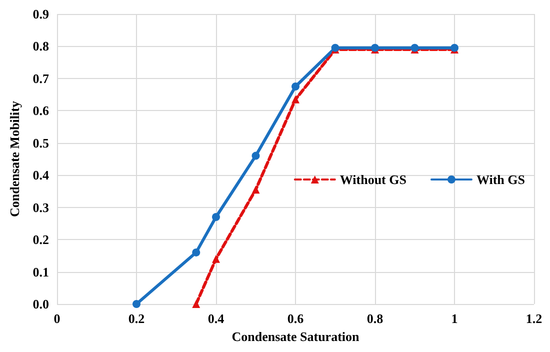  Describe the element at coordinates (41, 110) in the screenshot. I see `y-tick-label: 0.6` at that location.